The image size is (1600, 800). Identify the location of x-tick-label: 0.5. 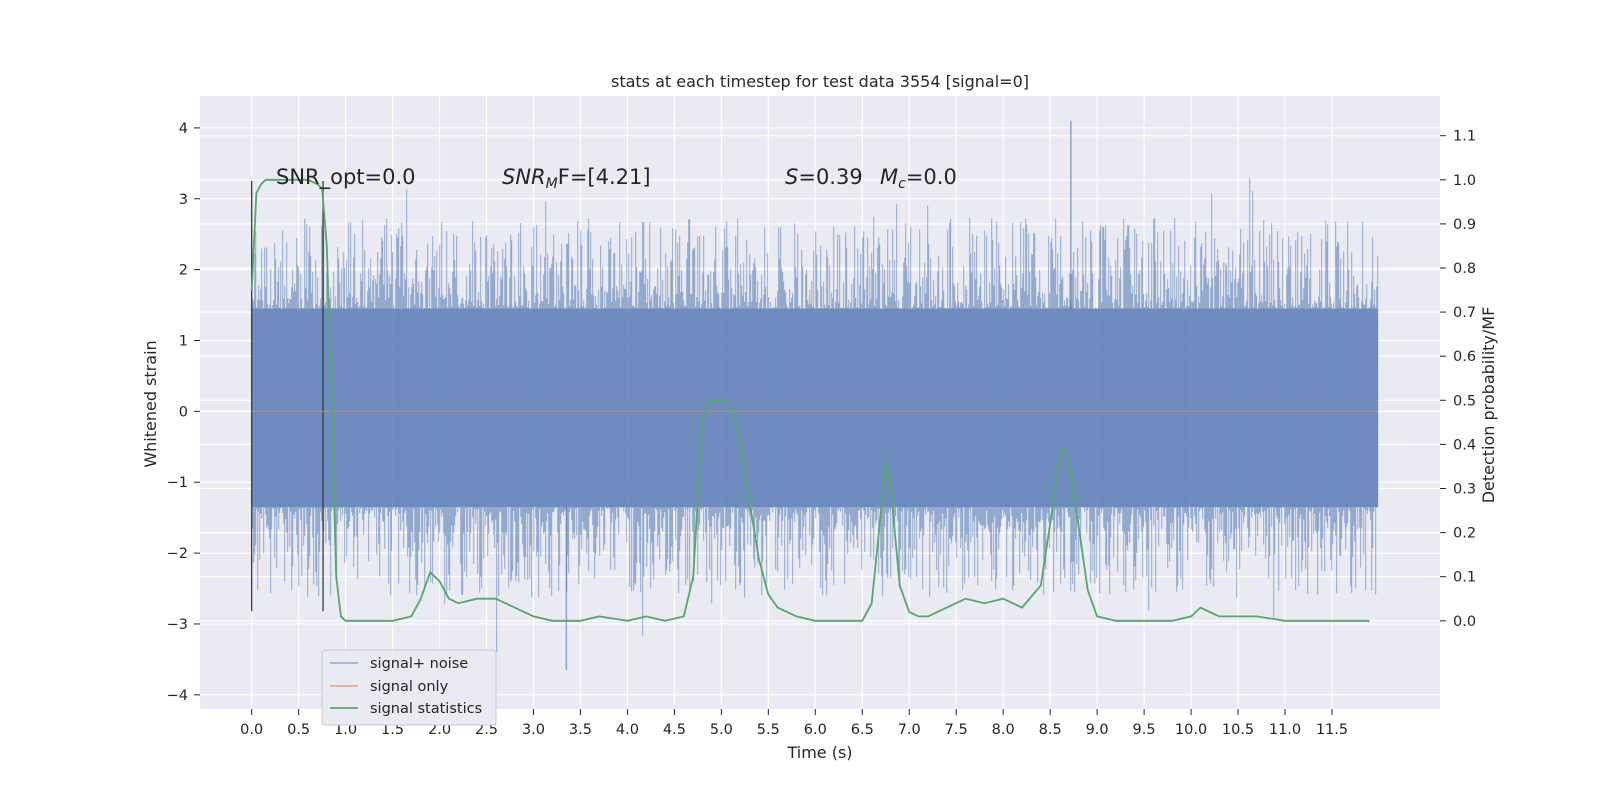
(298, 730).